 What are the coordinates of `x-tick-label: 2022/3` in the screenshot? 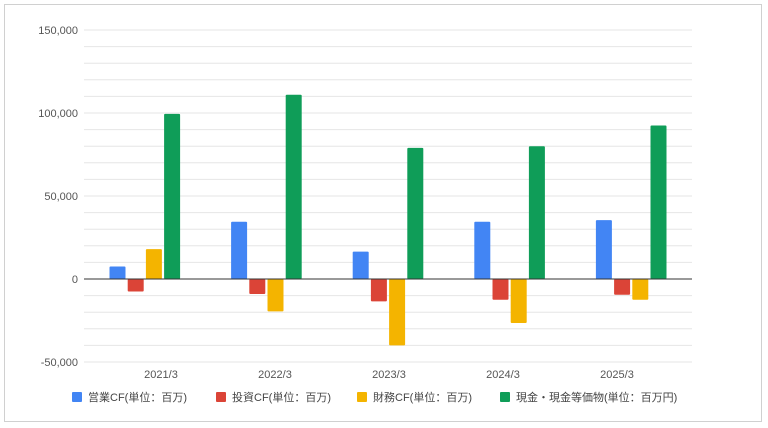 It's located at (275, 375).